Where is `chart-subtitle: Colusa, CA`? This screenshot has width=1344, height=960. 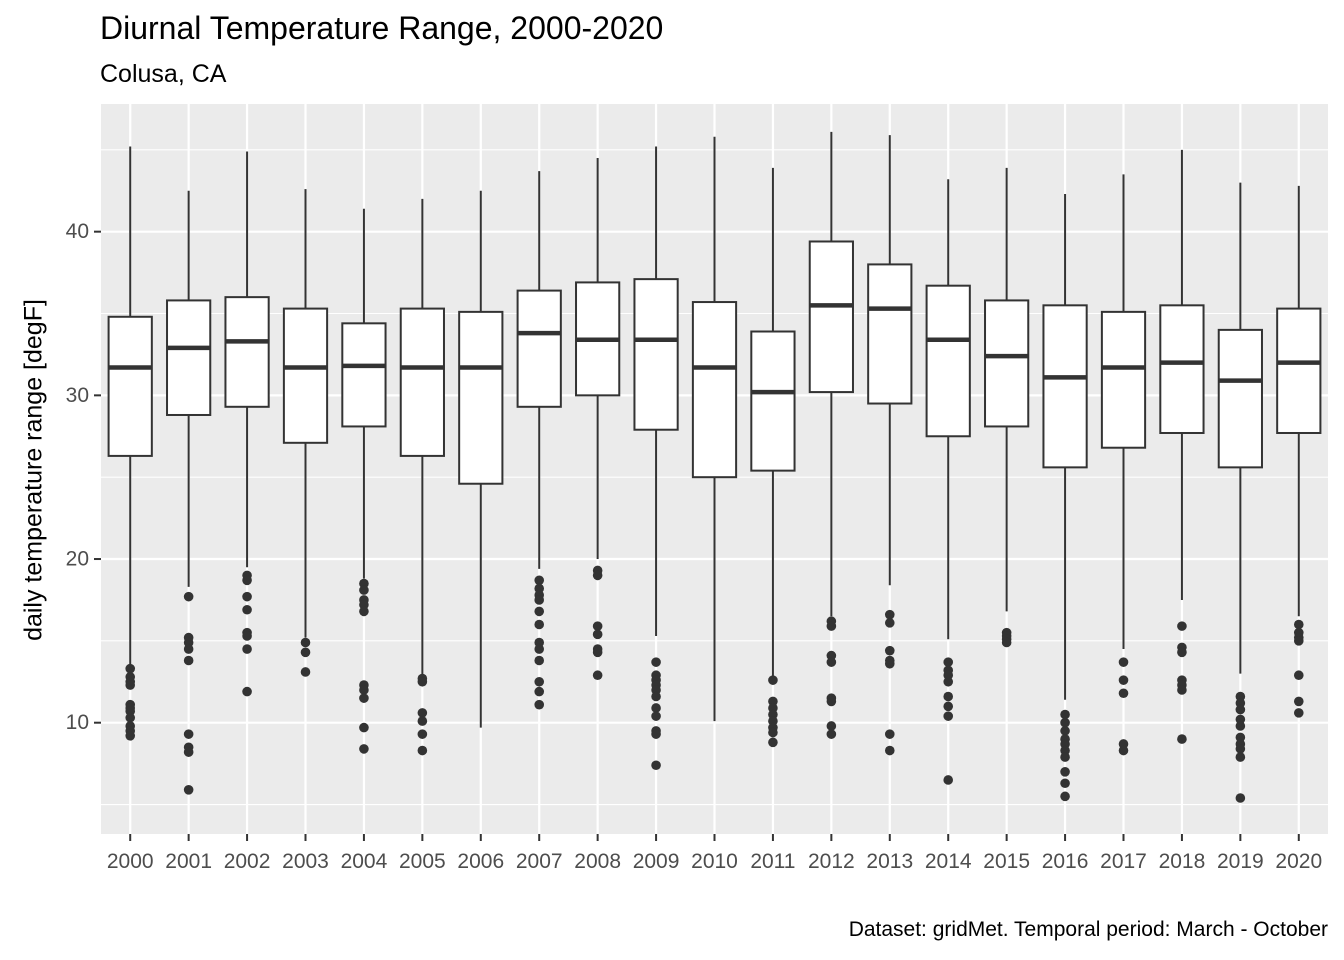
chart-subtitle: Colusa, CA is located at coordinates (163, 74).